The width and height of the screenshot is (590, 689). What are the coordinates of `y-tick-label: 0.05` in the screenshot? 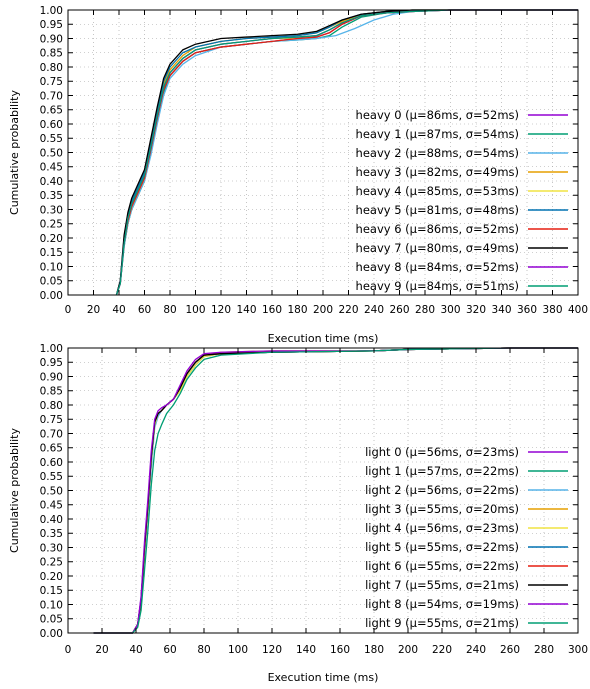 It's located at (51, 620).